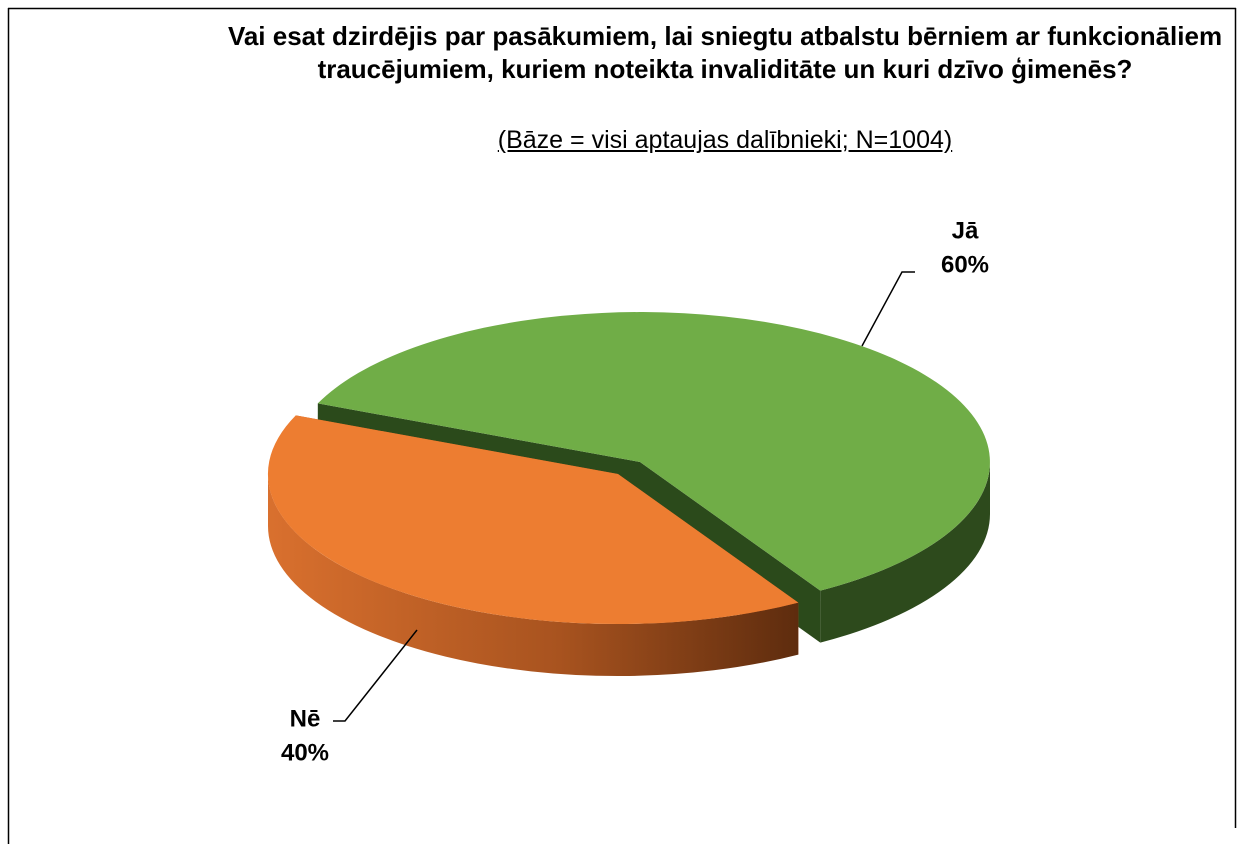 This screenshot has height=844, width=1244. Describe the element at coordinates (965, 230) in the screenshot. I see `data-label-category: Jā` at that location.